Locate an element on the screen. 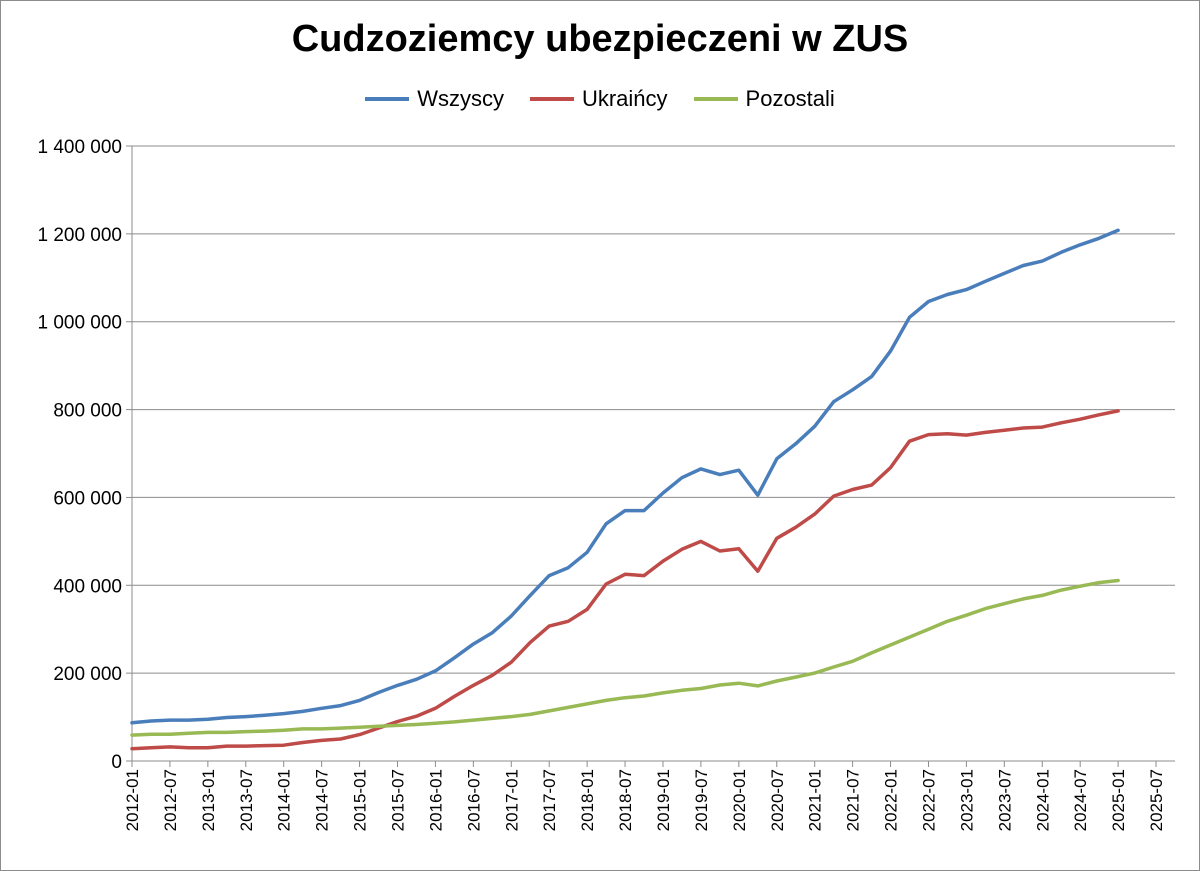 The width and height of the screenshot is (1200, 871). legend-item-wszyscy: Wszyscy is located at coordinates (434, 99).